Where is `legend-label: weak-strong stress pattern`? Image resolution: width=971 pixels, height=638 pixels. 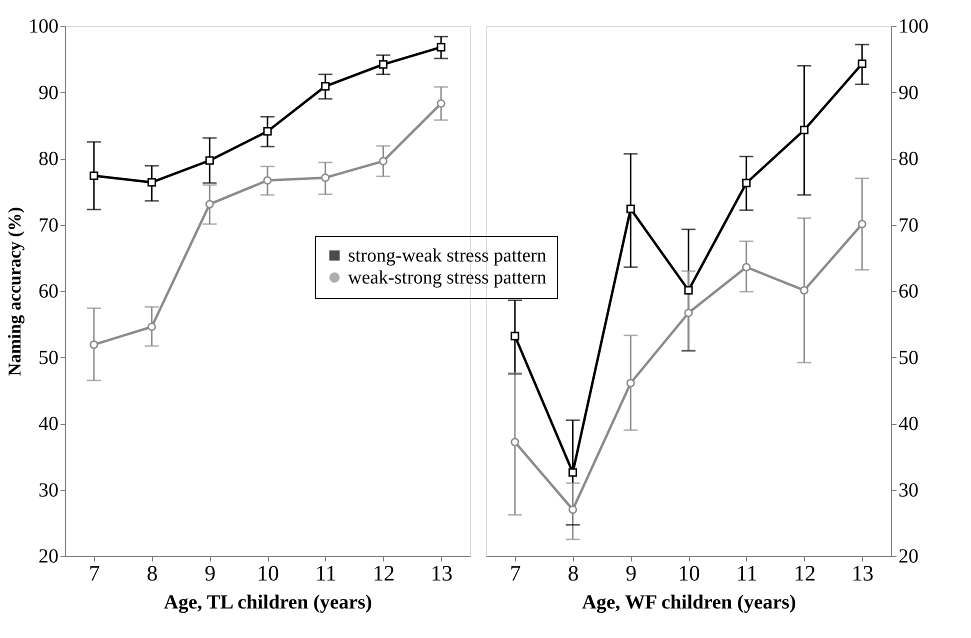
legend-label: weak-strong stress pattern is located at coordinates (447, 278).